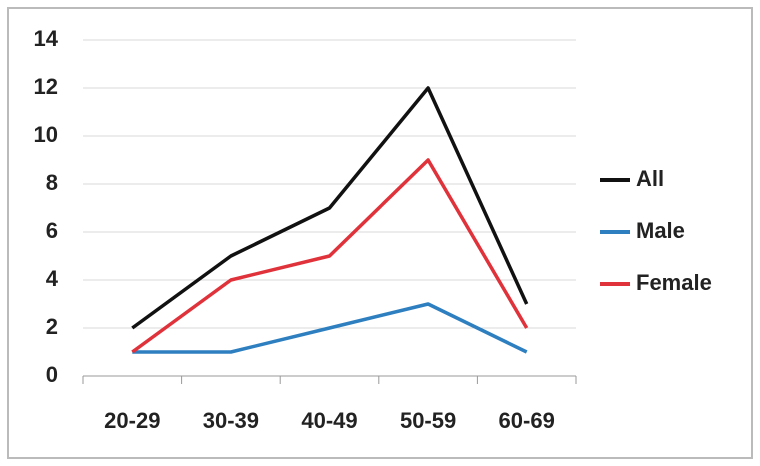 The width and height of the screenshot is (760, 466). What do you see at coordinates (660, 230) in the screenshot?
I see `legend-label: Male` at bounding box center [660, 230].